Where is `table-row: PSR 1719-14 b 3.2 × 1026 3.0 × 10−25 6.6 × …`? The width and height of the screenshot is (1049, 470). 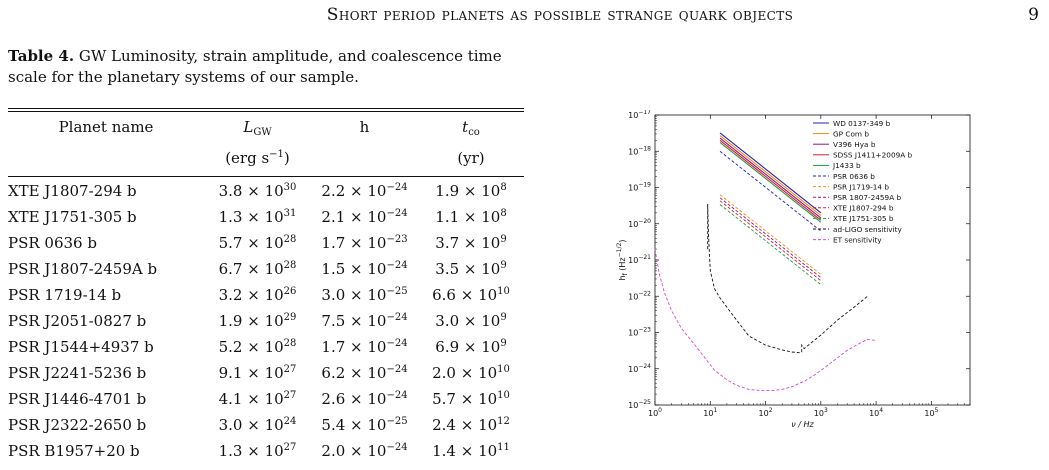 table-row: PSR 1719-14 b 3.2 × 1026 3.0 × 10−25 6.6 × … is located at coordinates (266, 295).